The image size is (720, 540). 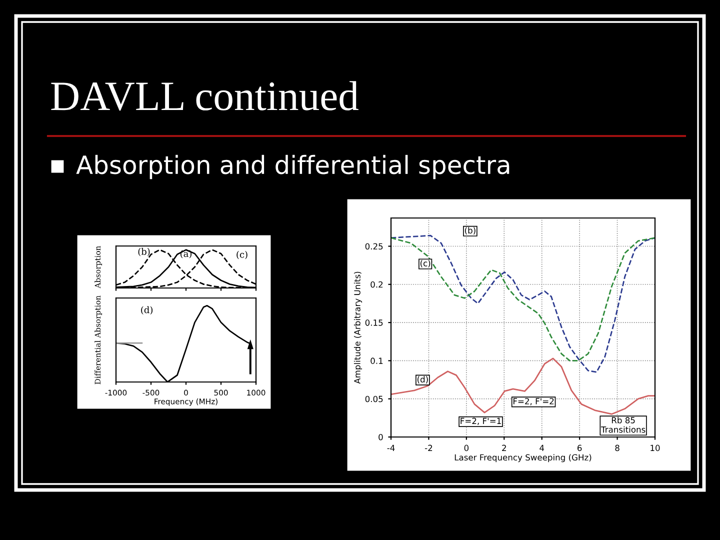 I want to click on x-axis-title: Laser Frequency Sweeping (GHz), so click(x=523, y=458).